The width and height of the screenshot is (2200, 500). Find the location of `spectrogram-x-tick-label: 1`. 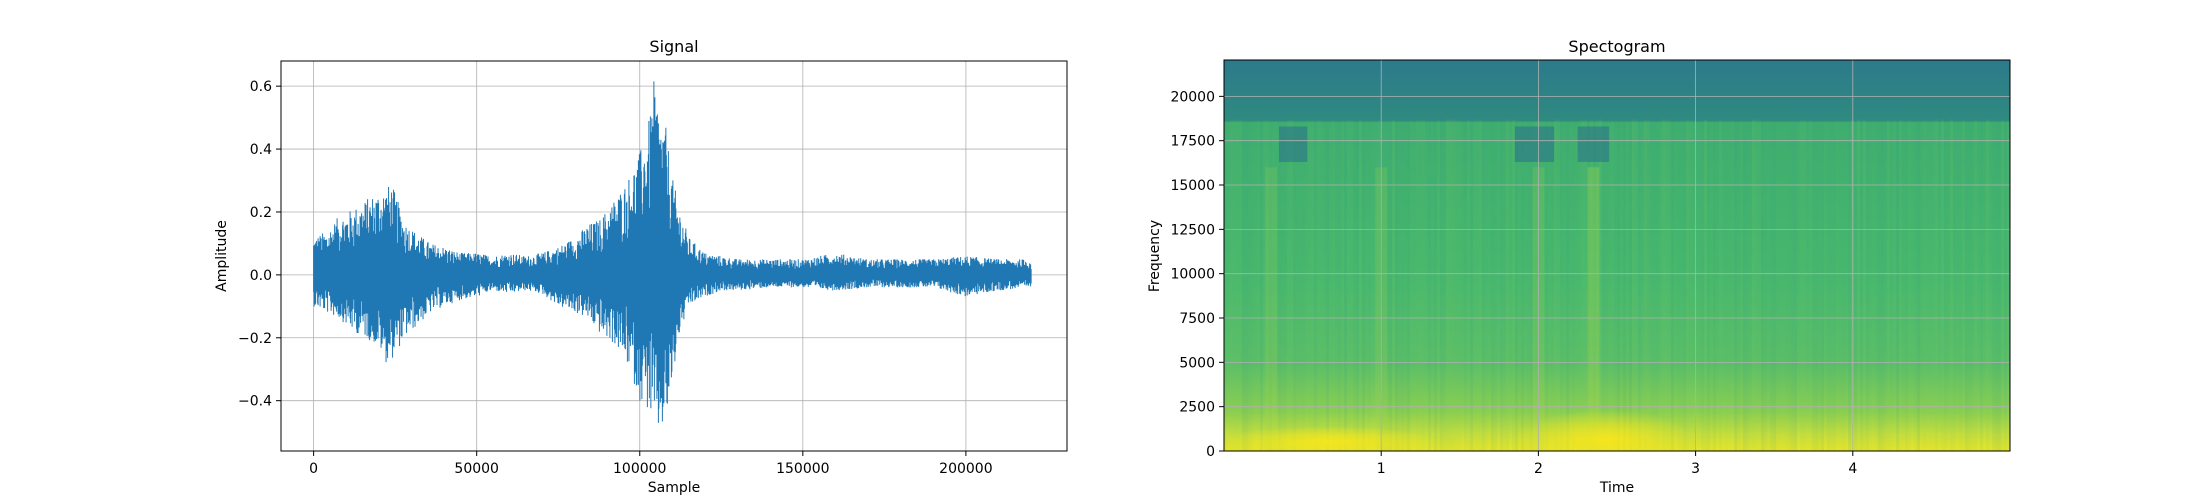

spectrogram-x-tick-label: 1 is located at coordinates (1381, 469).